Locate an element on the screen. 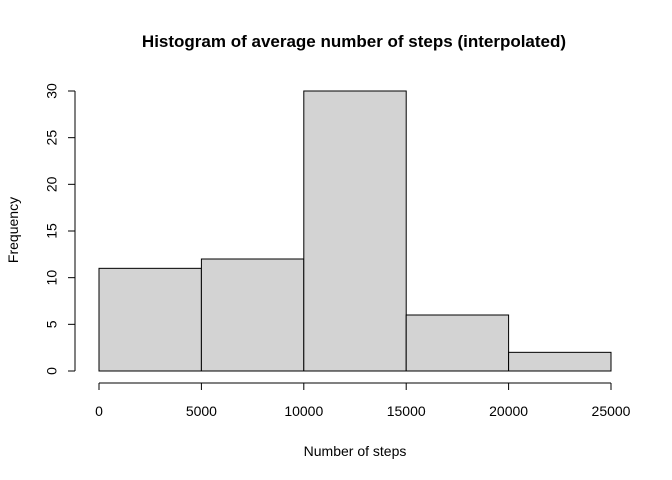 This screenshot has width=672, height=480. x-tick-label-5: 25000 is located at coordinates (611, 411).